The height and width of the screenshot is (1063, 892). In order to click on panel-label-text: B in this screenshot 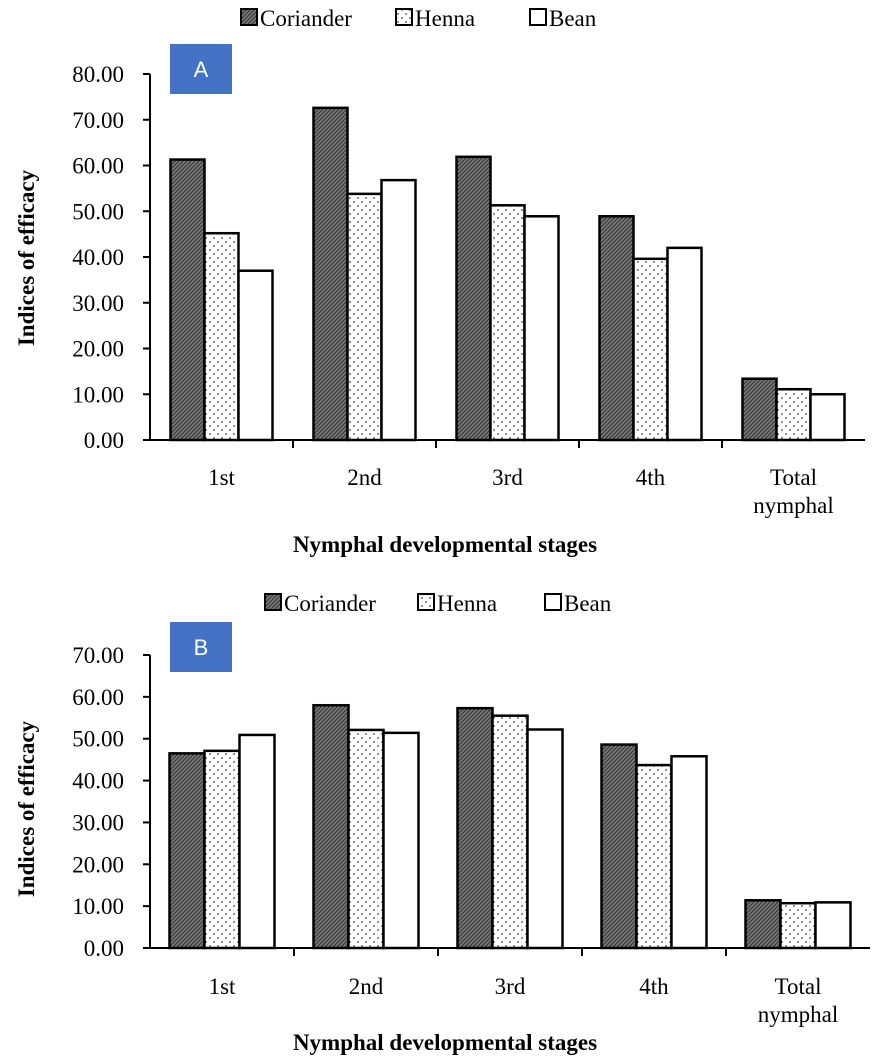, I will do `click(201, 647)`.